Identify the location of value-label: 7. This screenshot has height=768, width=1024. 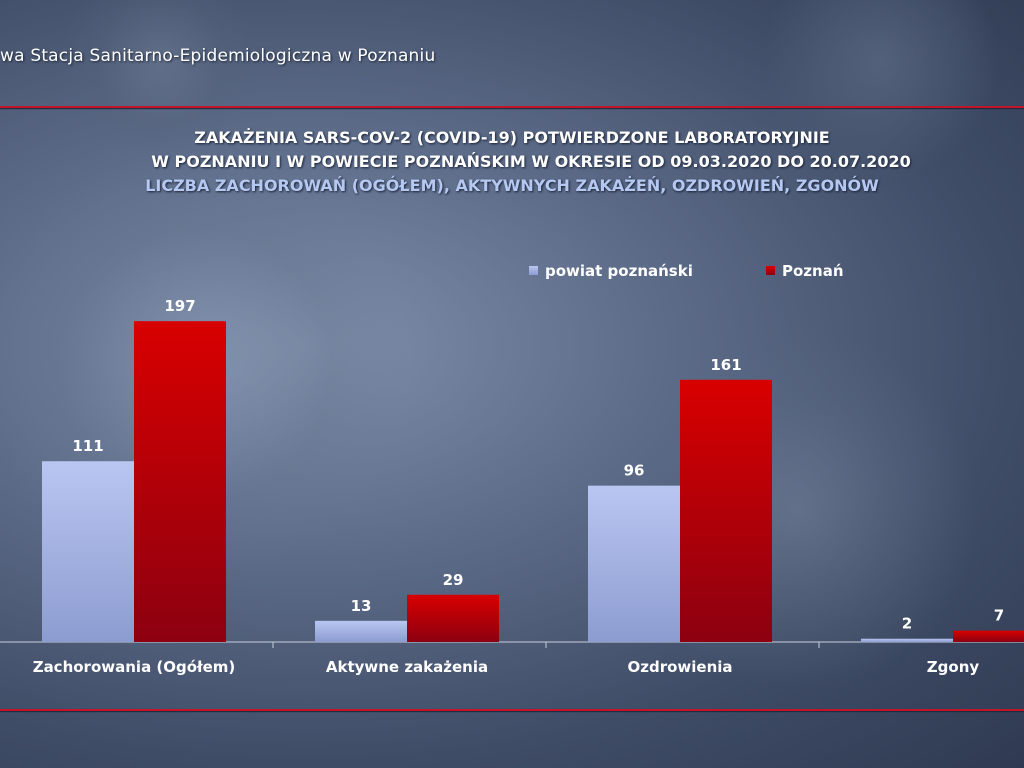
(999, 616).